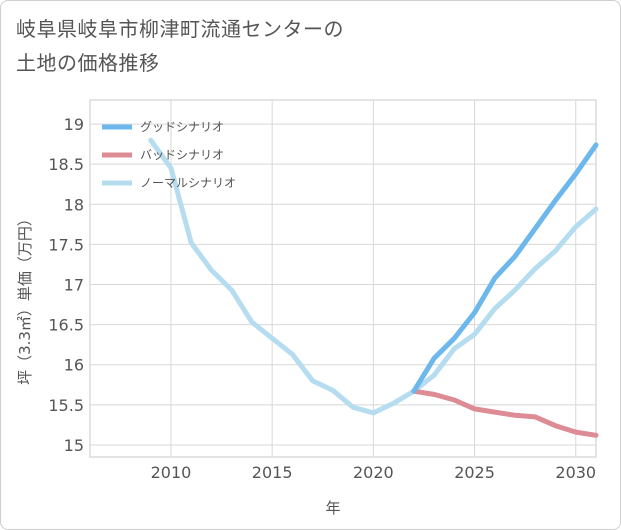 The width and height of the screenshot is (621, 530). What do you see at coordinates (66, 405) in the screenshot?
I see `y-tick-label: 15.5` at bounding box center [66, 405].